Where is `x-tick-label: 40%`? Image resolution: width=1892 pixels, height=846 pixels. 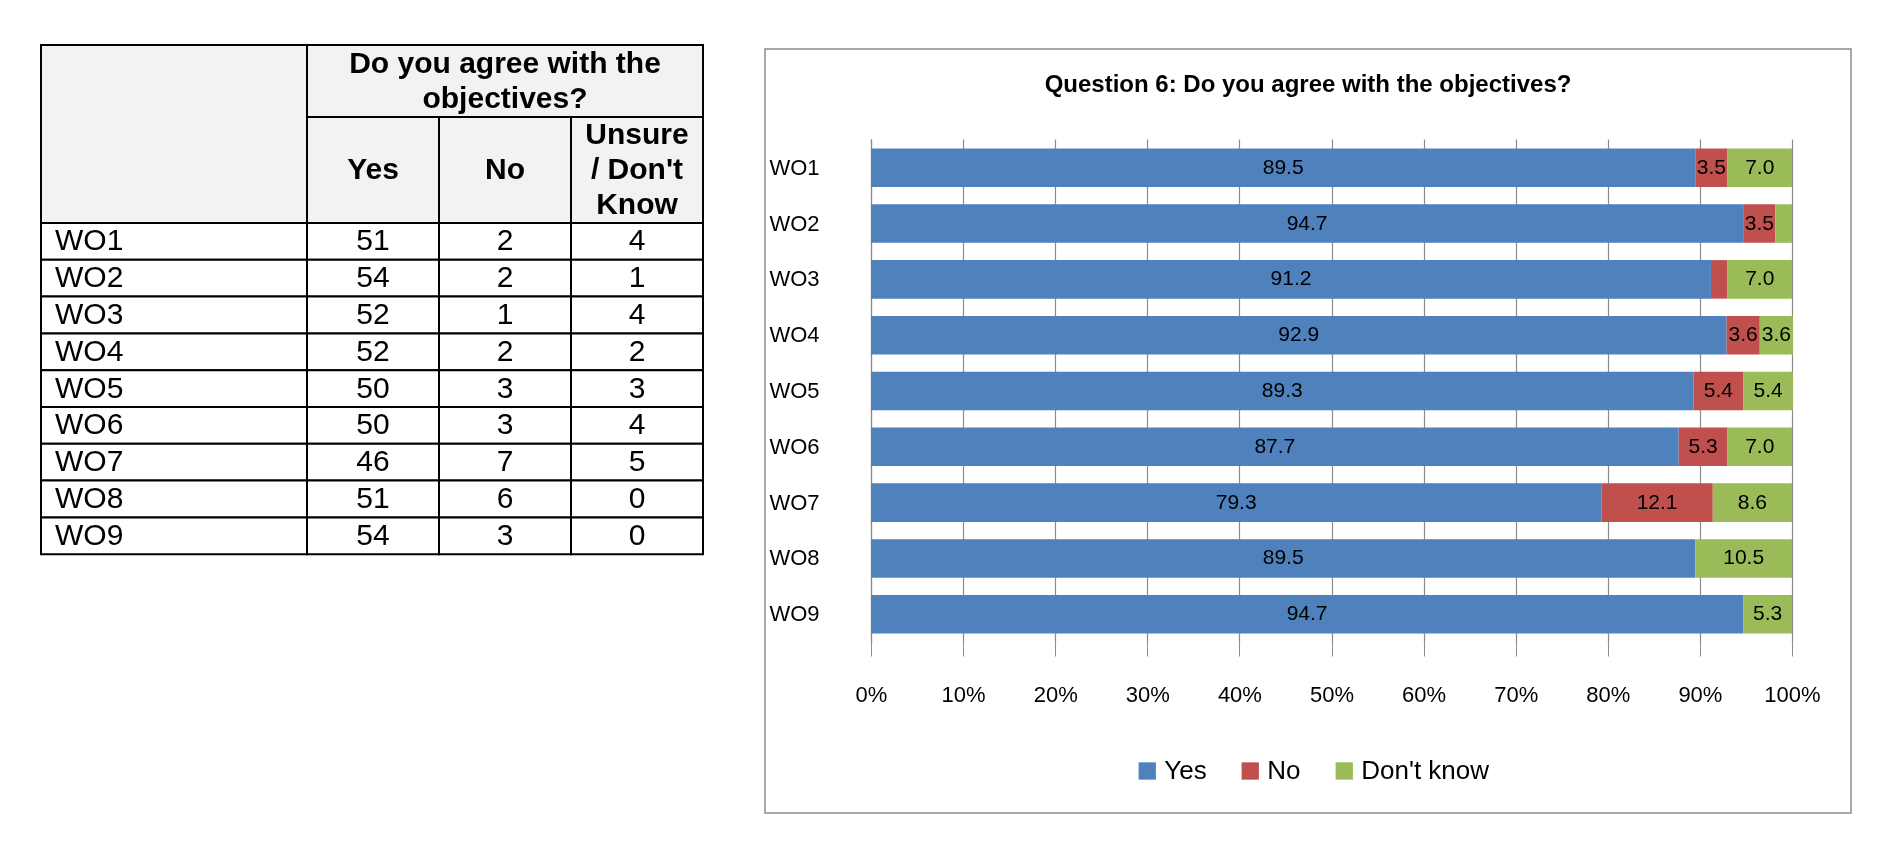
x-tick-label: 40% is located at coordinates (1239, 694).